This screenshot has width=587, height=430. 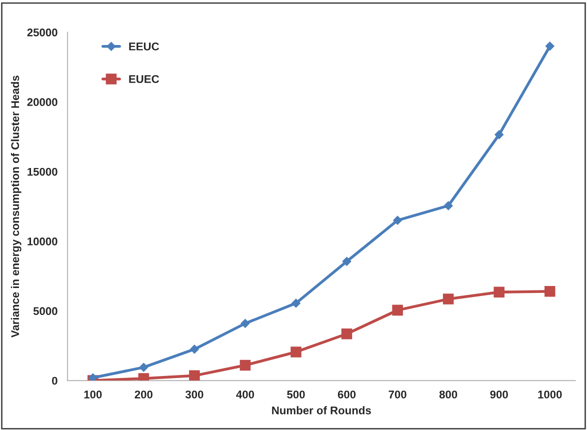 What do you see at coordinates (296, 394) in the screenshot?
I see `x-tick-label: 500` at bounding box center [296, 394].